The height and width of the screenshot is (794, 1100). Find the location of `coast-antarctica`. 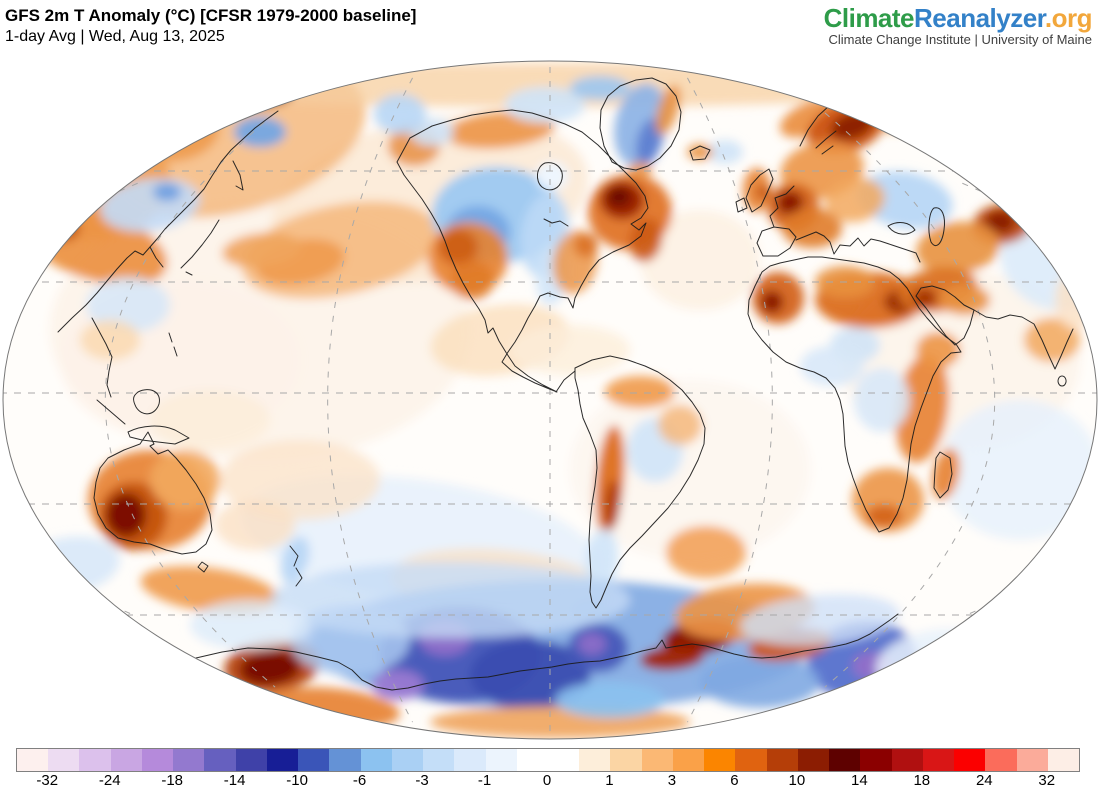

coast-antarctica is located at coordinates (547, 652).